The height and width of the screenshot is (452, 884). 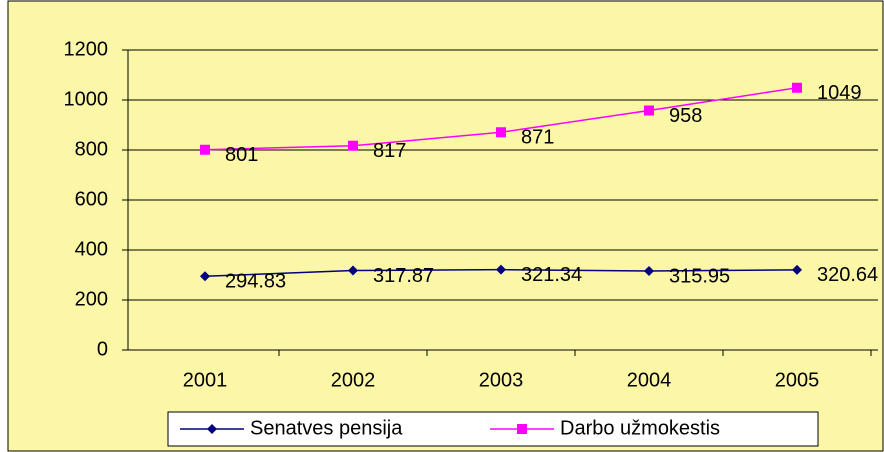 I want to click on x-tick-label: 2004, so click(x=649, y=380).